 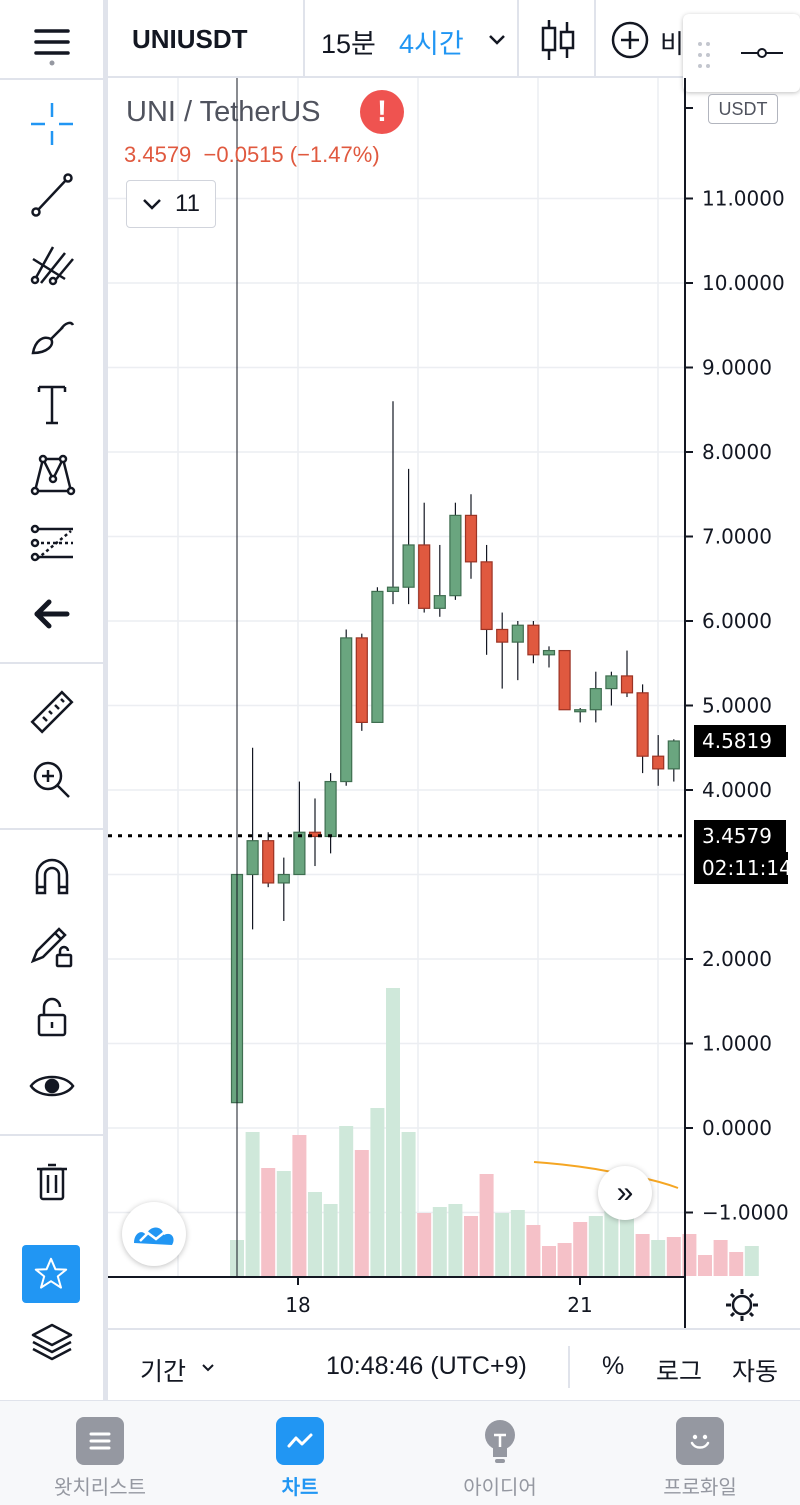 I want to click on nav-chart: 차트, so click(x=300, y=1453).